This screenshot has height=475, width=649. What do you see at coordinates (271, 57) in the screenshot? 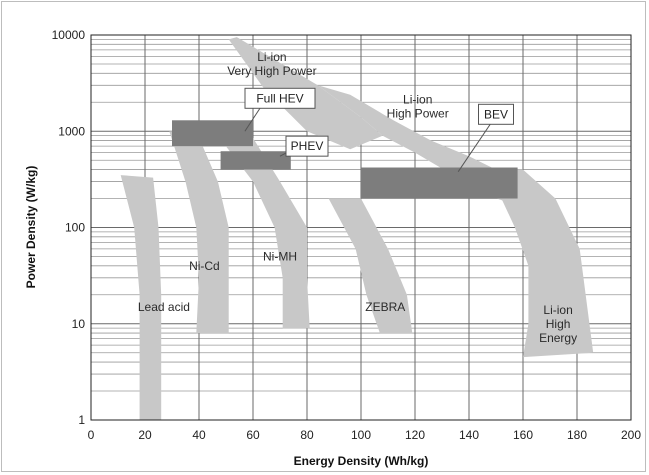
I see `region-label-li-ion-very-high-power: Li-ion` at bounding box center [271, 57].